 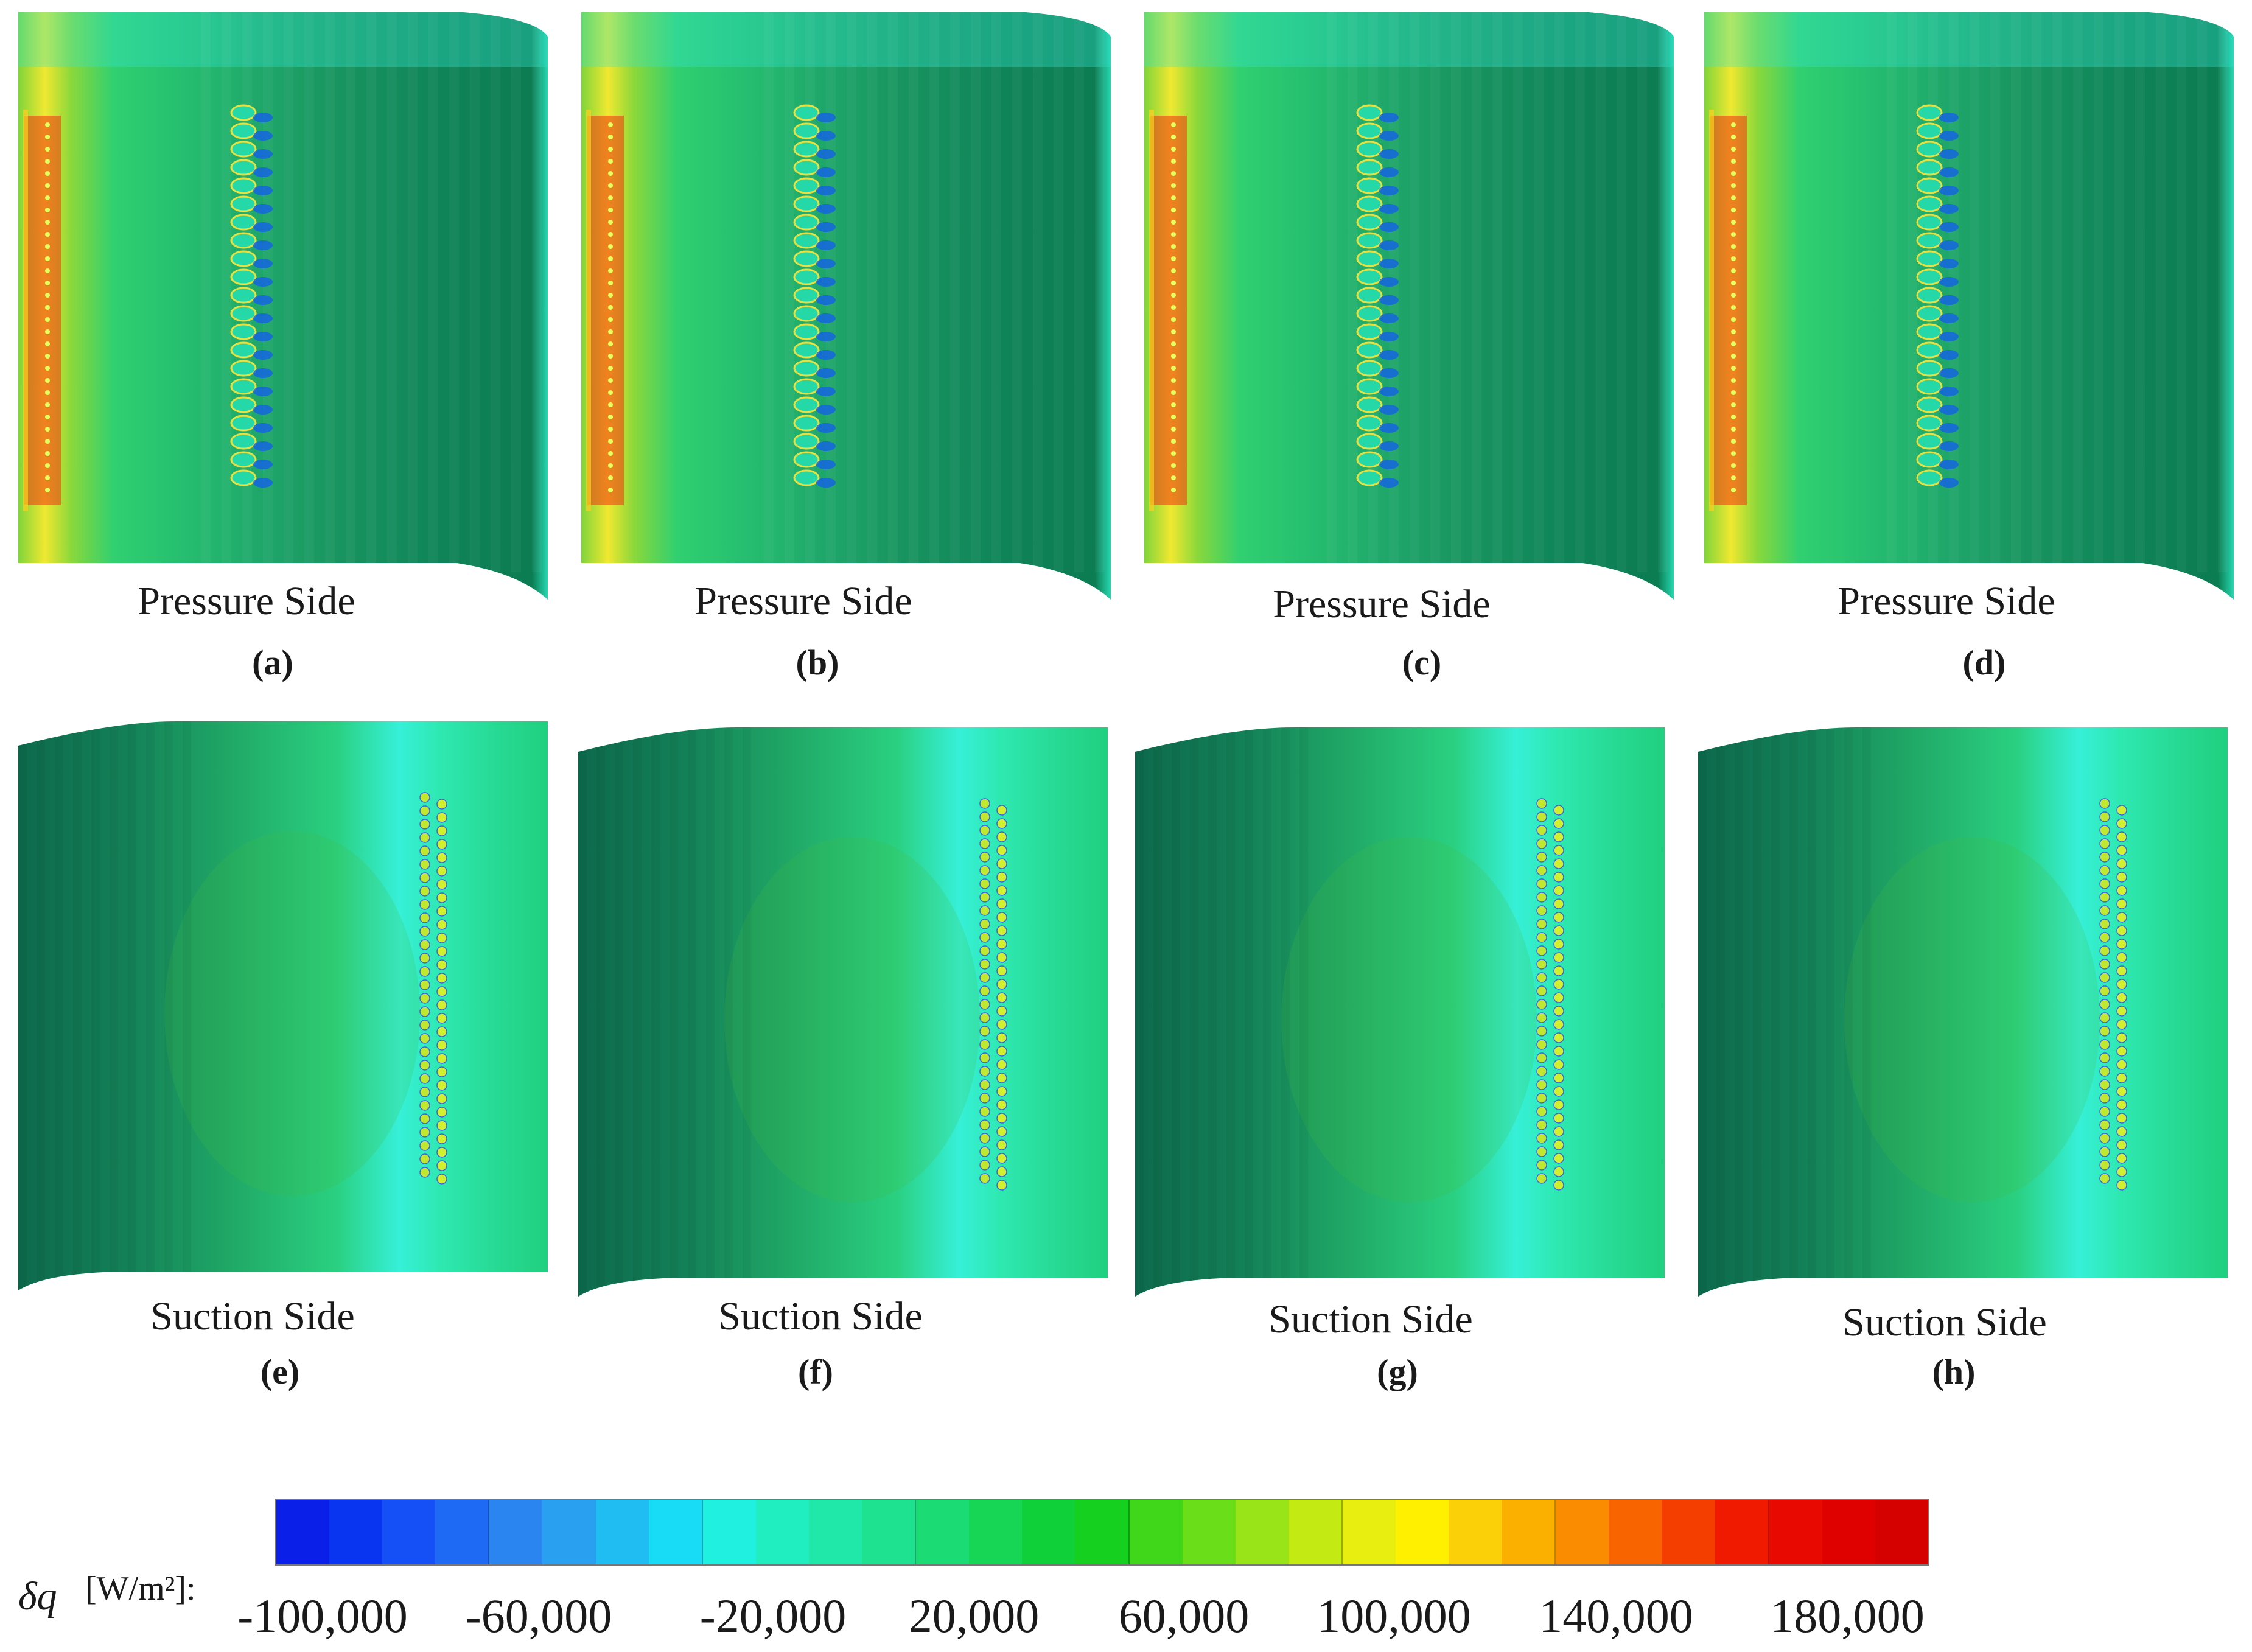 What do you see at coordinates (803, 601) in the screenshot?
I see `panel-b-side-label: Pressure Side` at bounding box center [803, 601].